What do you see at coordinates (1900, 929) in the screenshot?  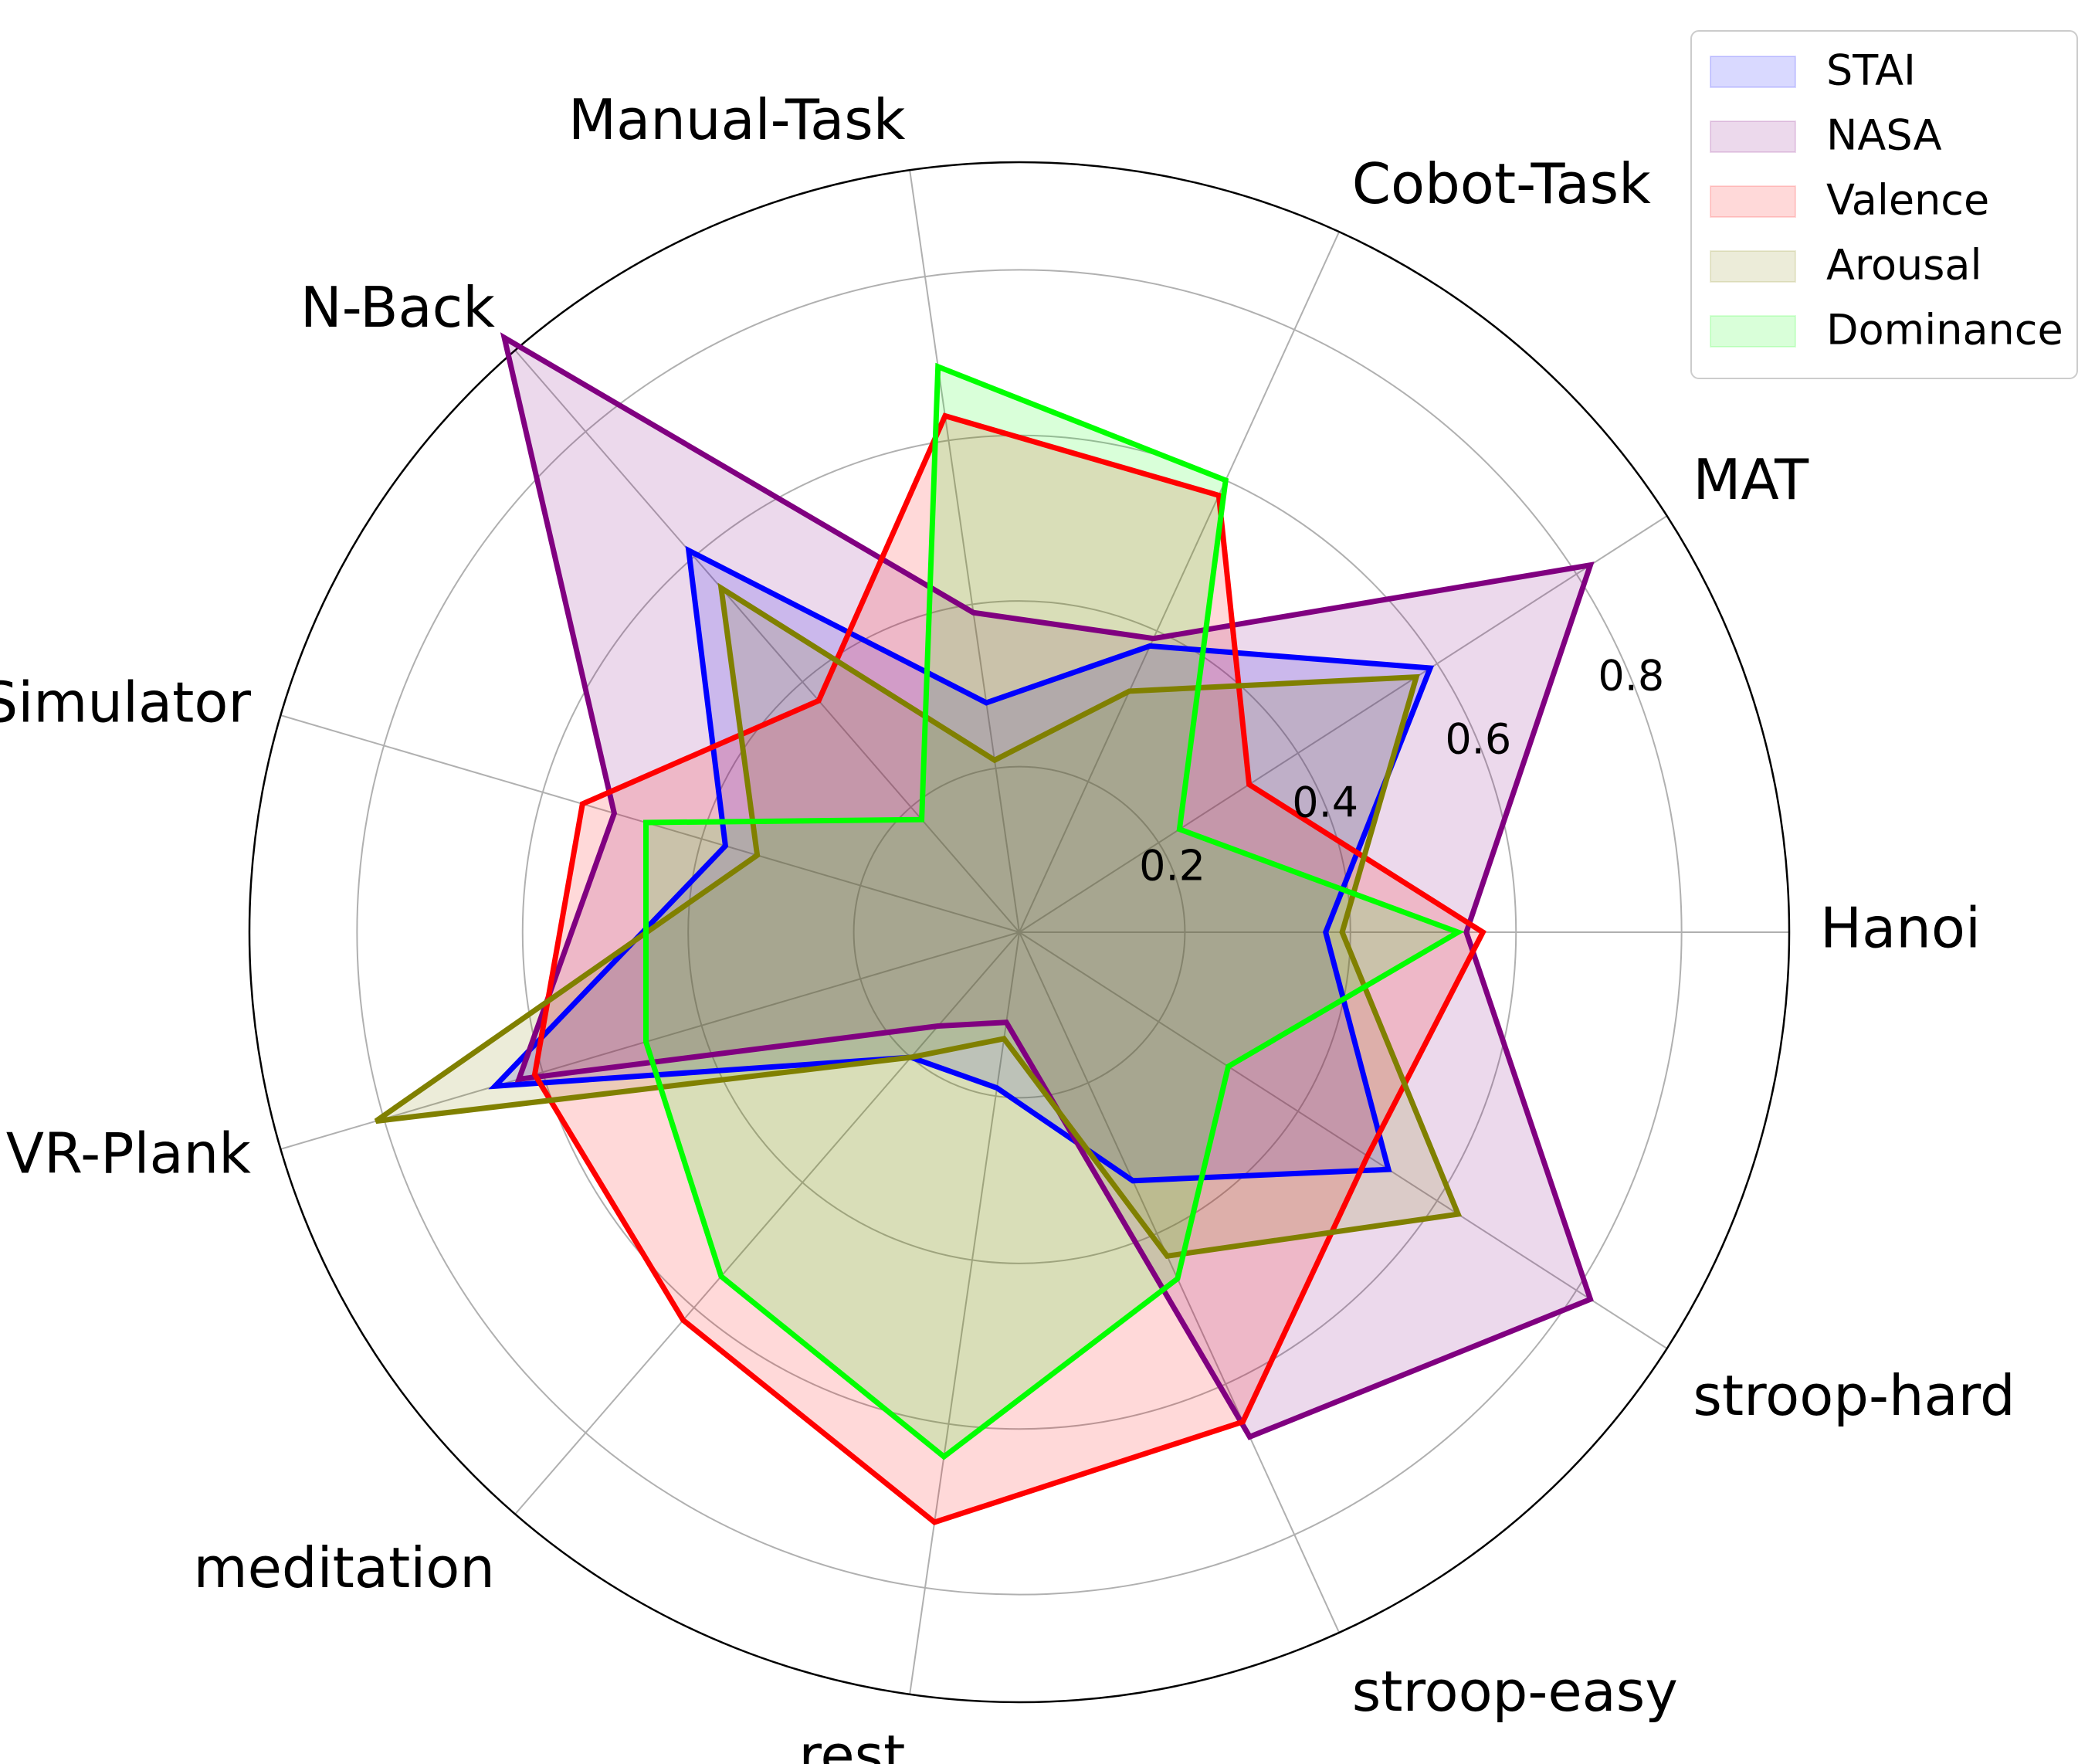 I see `category-label: Hanoi` at bounding box center [1900, 929].